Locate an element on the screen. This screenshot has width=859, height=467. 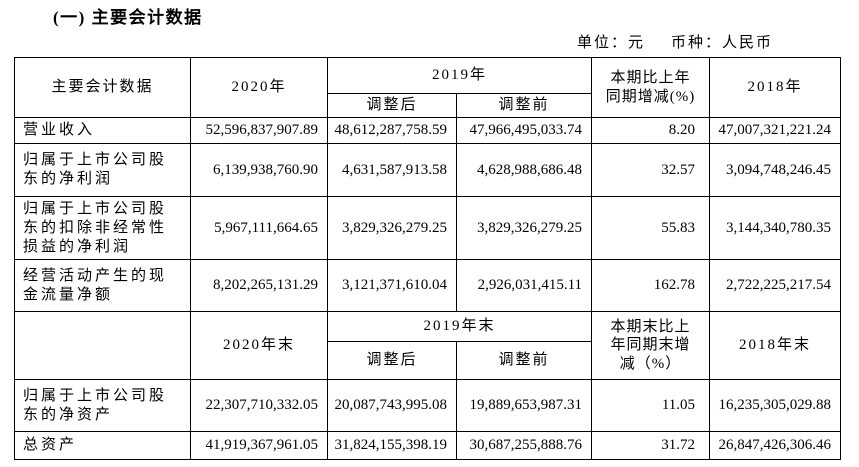
cell-2019-after: 4,631,587,913.58 is located at coordinates (392, 170).